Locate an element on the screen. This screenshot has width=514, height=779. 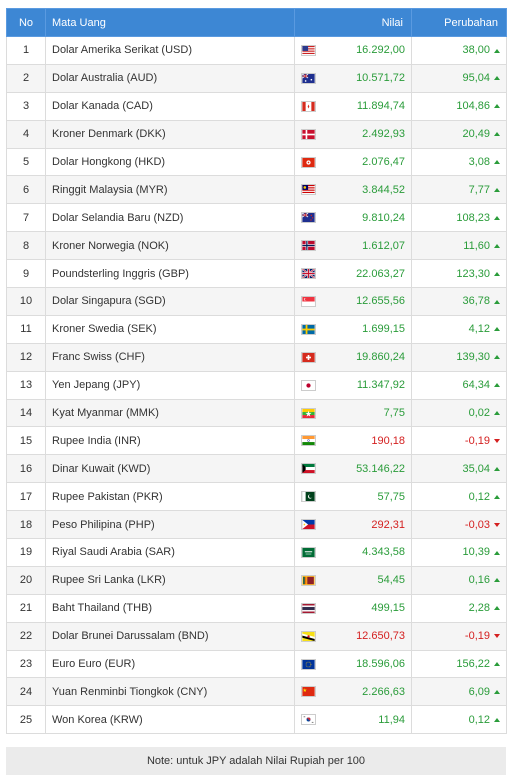
row-number: 25 is located at coordinates (26, 720).